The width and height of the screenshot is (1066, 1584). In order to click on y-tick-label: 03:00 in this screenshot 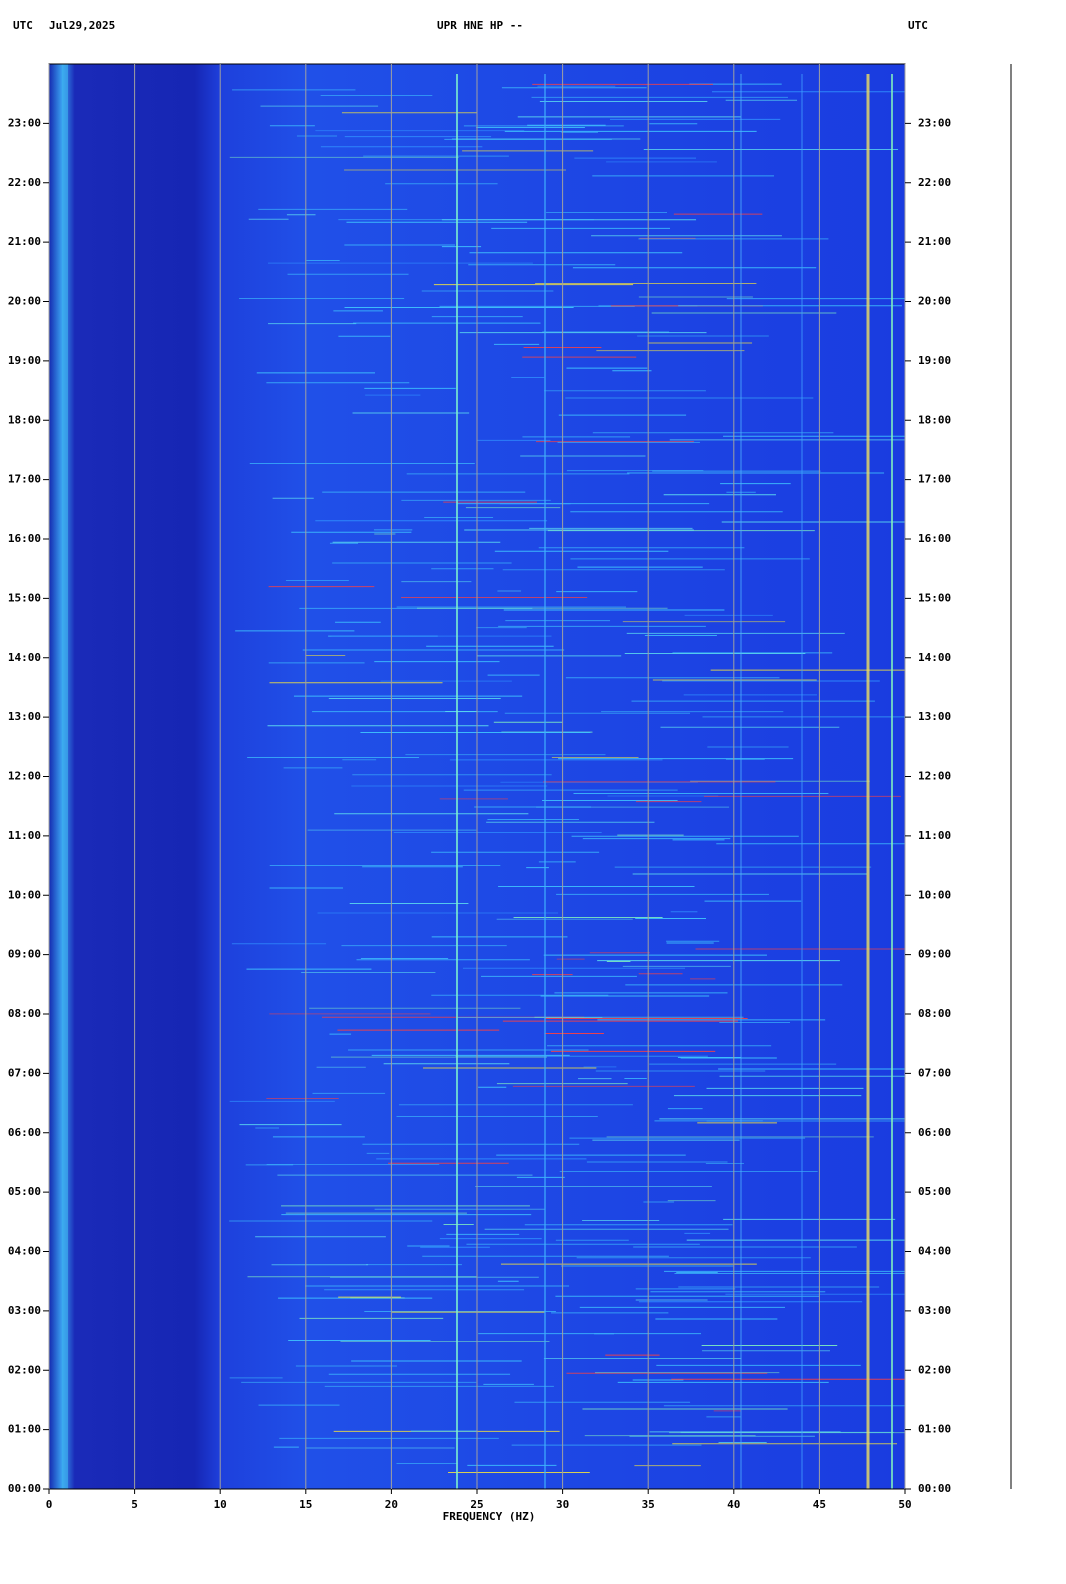, I will do `click(24, 1310)`.